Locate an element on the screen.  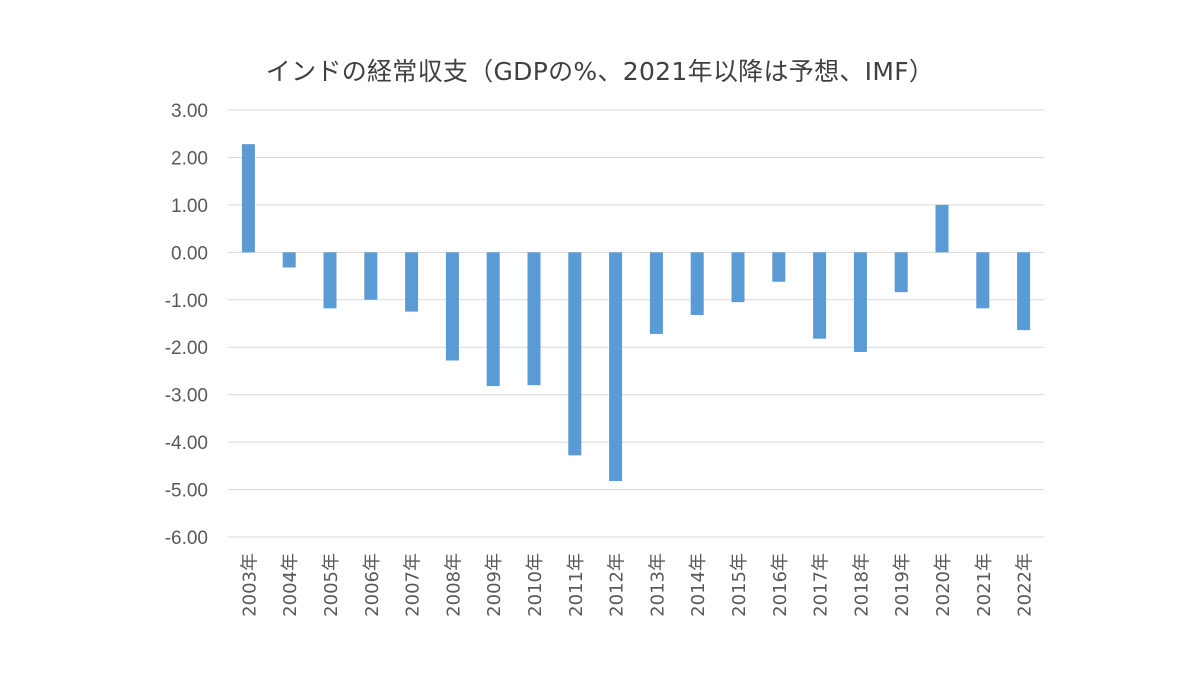
y-tick-label: -3.00 is located at coordinates (186, 396).